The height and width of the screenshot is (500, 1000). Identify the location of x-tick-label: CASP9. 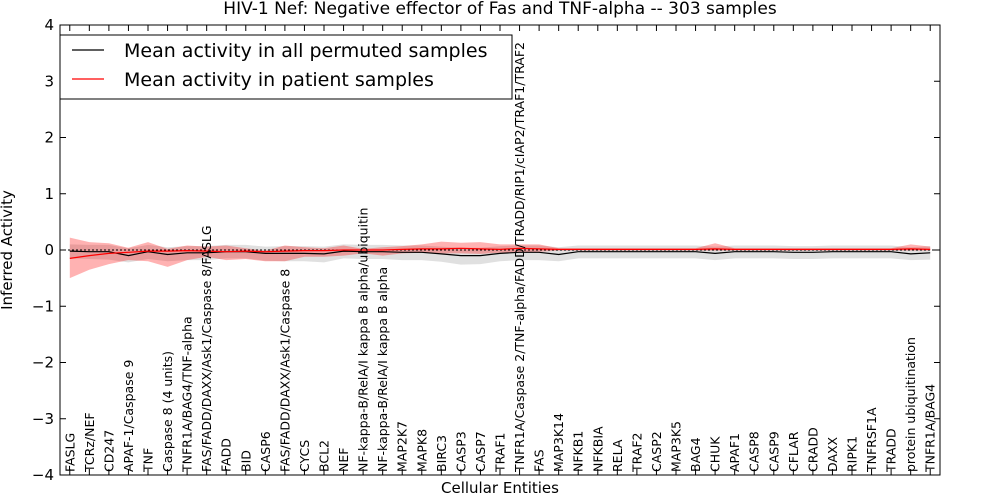
(773, 451).